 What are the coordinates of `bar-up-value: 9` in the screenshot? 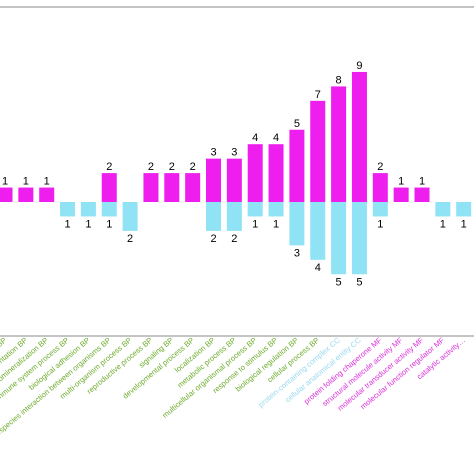 It's located at (359, 66).